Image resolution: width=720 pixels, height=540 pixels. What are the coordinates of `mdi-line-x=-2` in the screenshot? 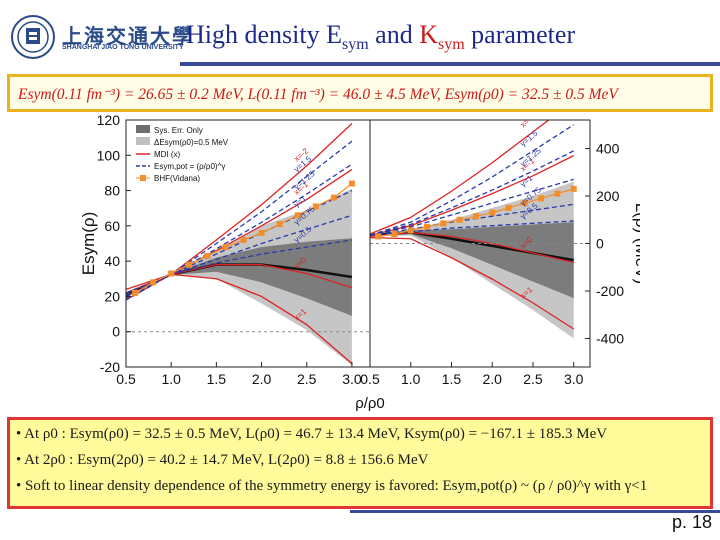 It's located at (460, 177).